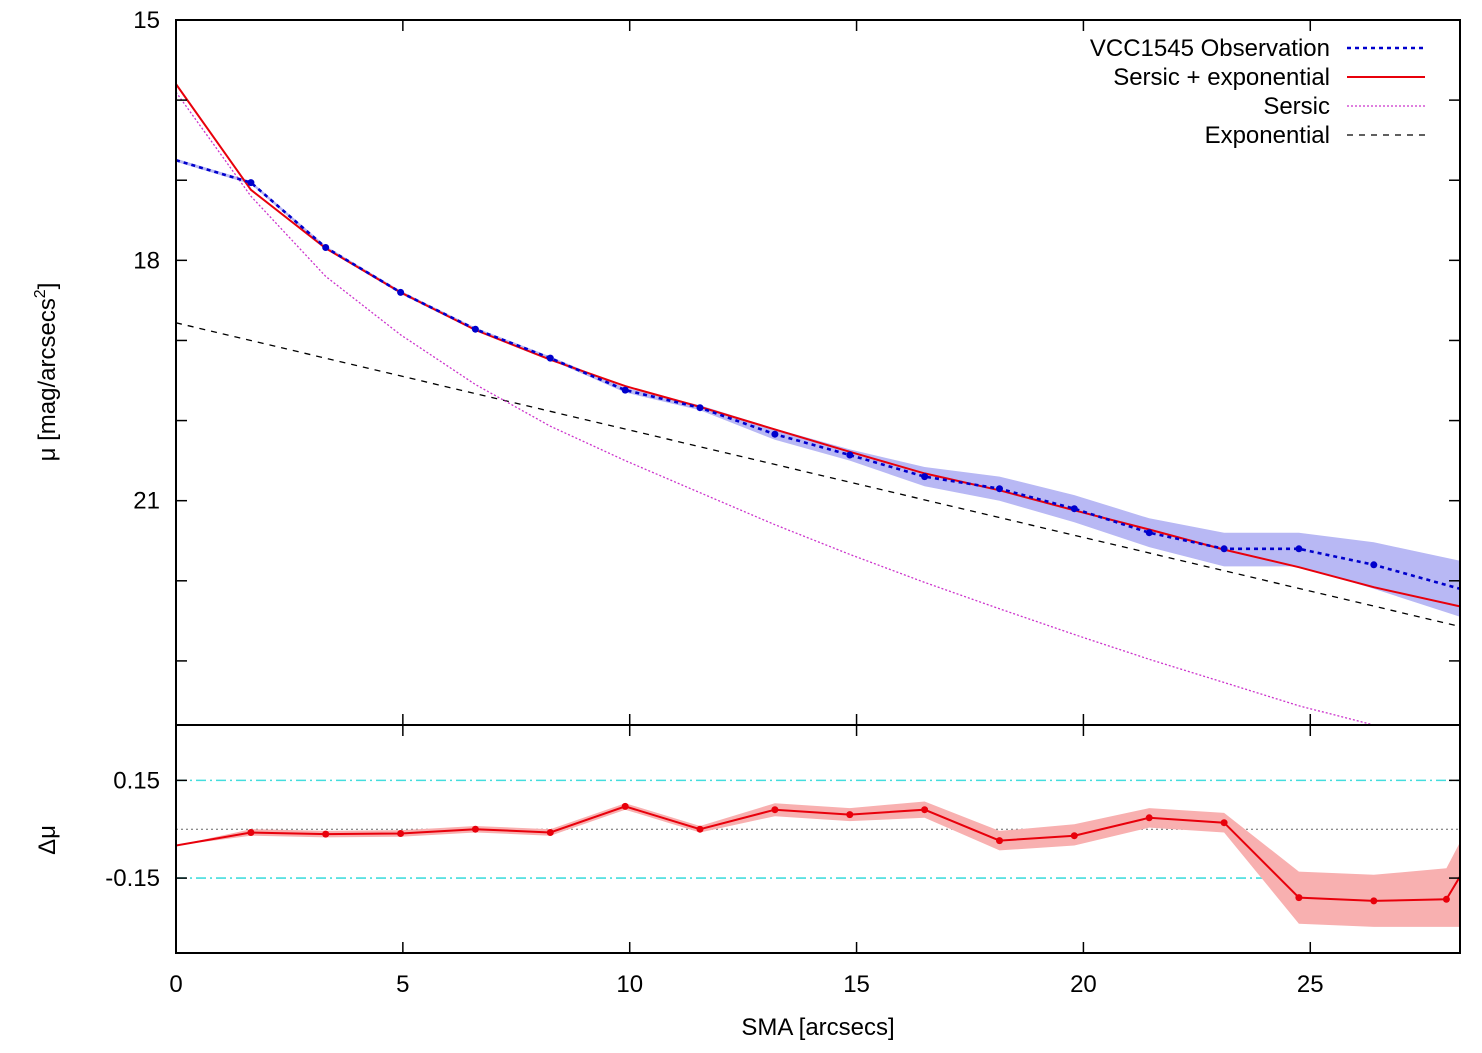 The image size is (1482, 1053). I want to click on x-tick-label-4: 20, so click(1083, 984).